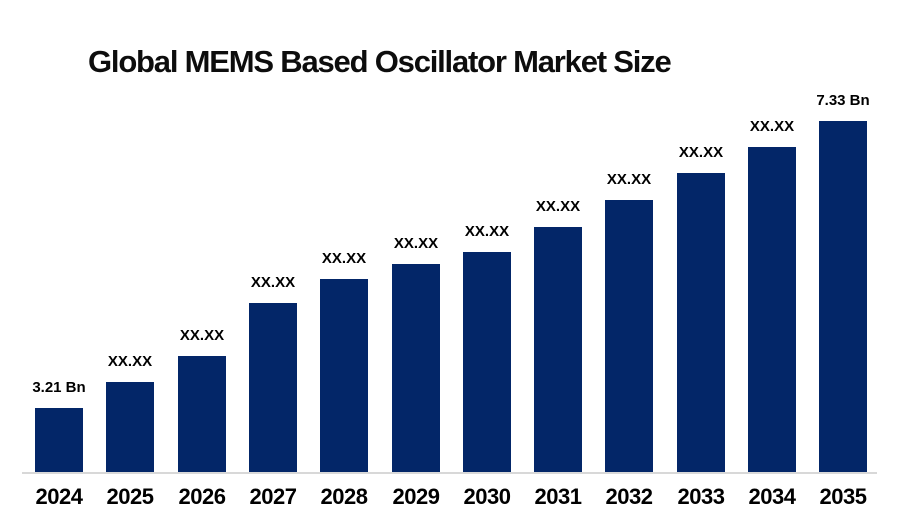  What do you see at coordinates (487, 362) in the screenshot?
I see `bar-2030` at bounding box center [487, 362].